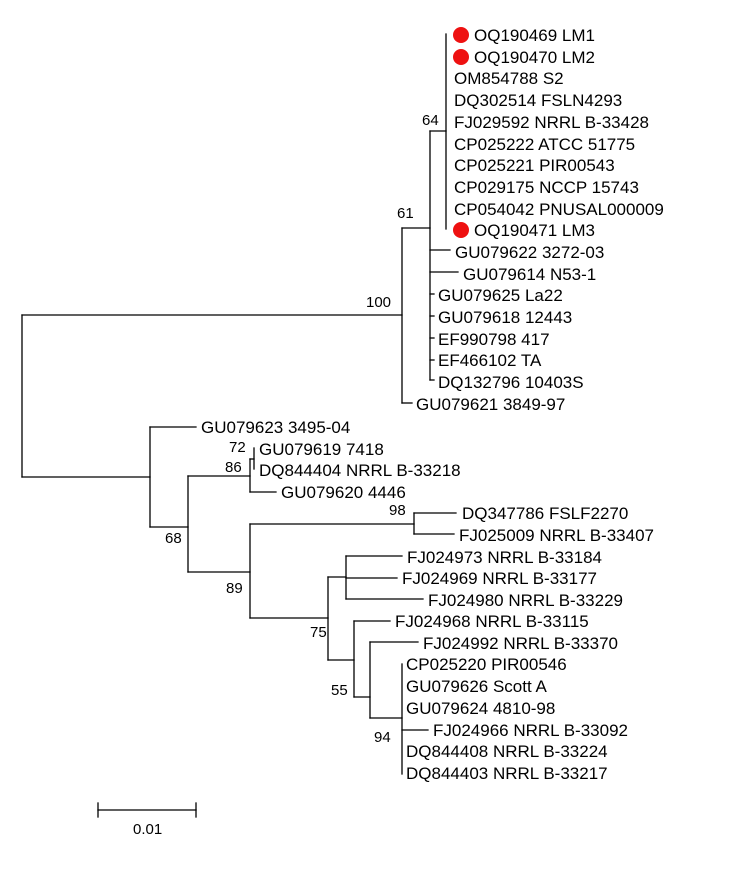  Describe the element at coordinates (461, 132) in the screenshot. I see `highlight-markers` at that location.